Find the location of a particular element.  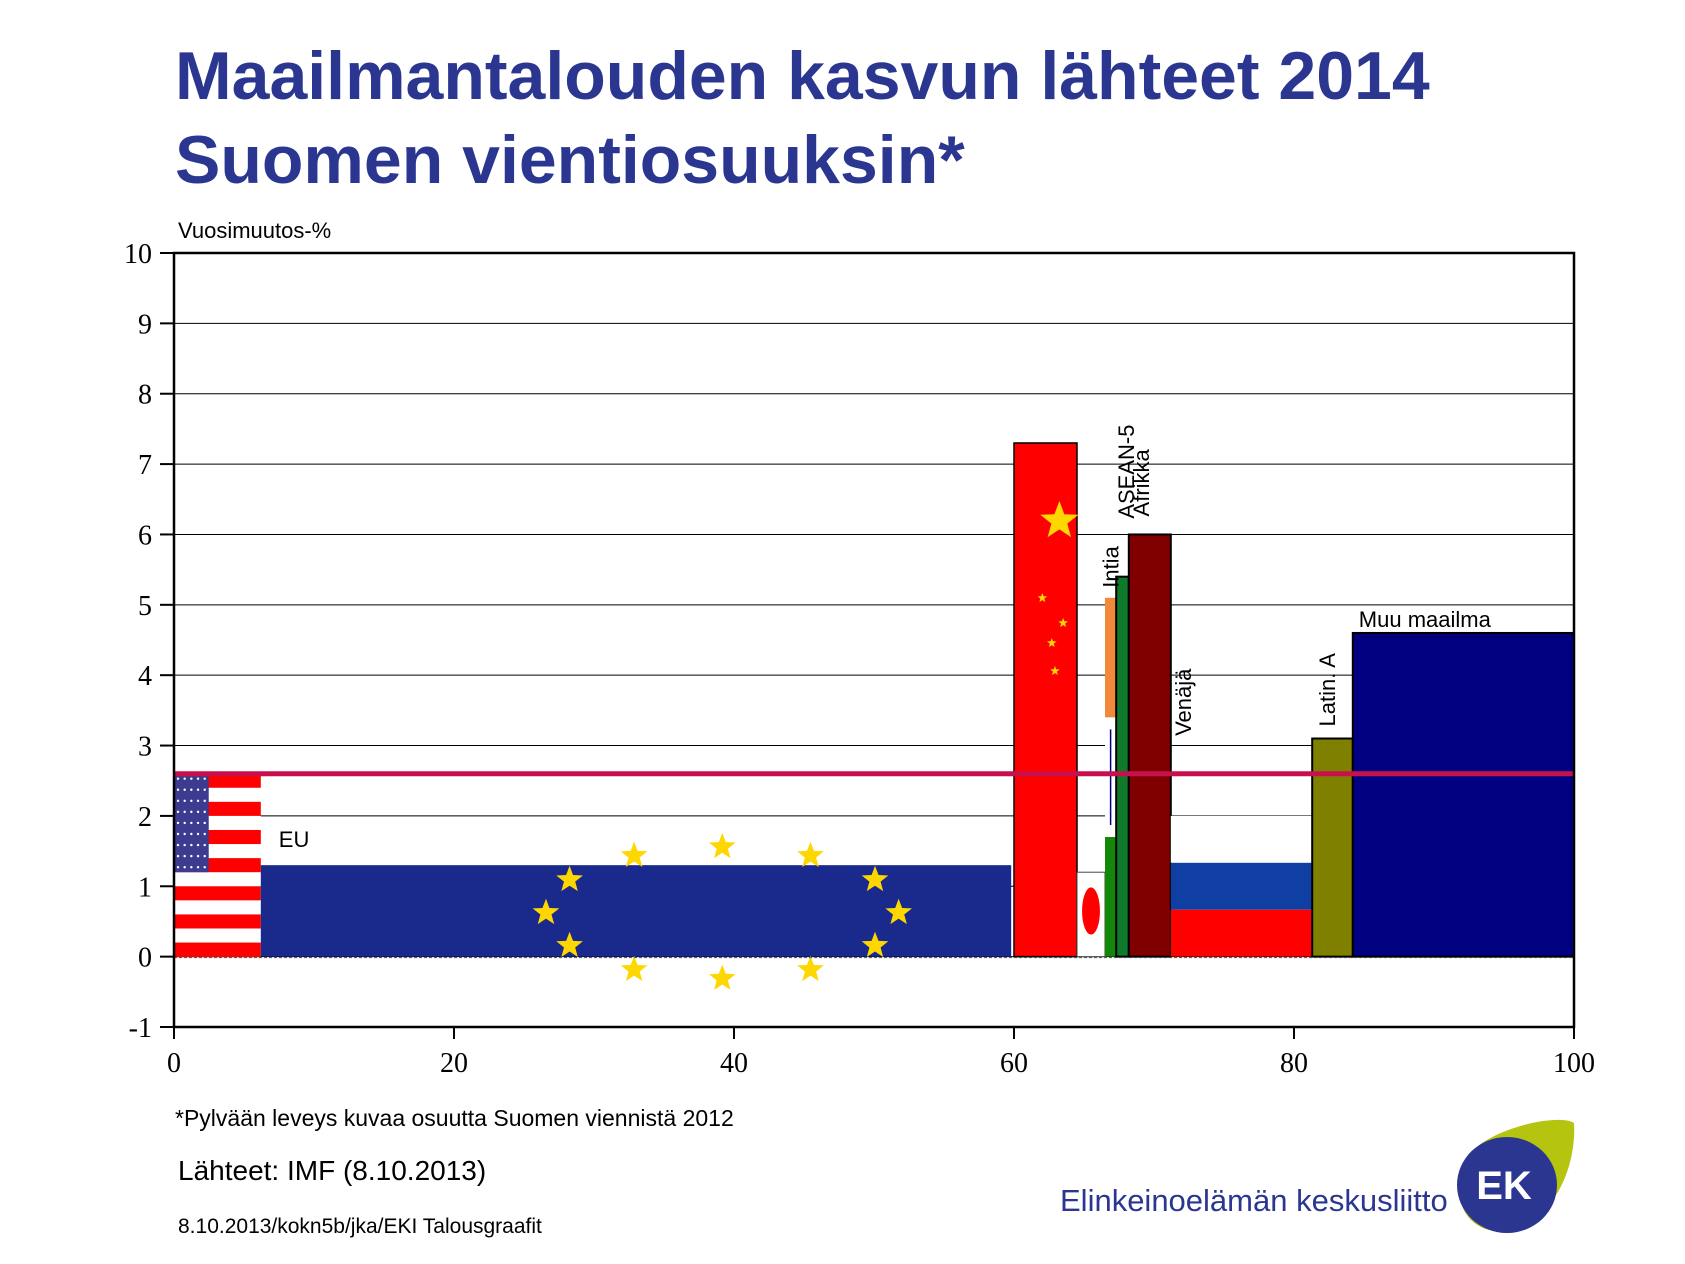

asean-bar is located at coordinates (1122, 766).